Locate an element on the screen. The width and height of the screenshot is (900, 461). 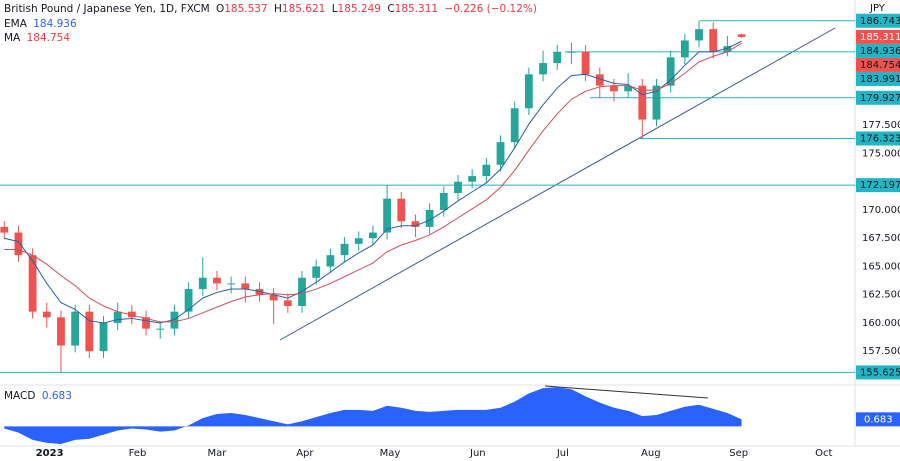
ohlc-value: 185.311 is located at coordinates (416, 9).